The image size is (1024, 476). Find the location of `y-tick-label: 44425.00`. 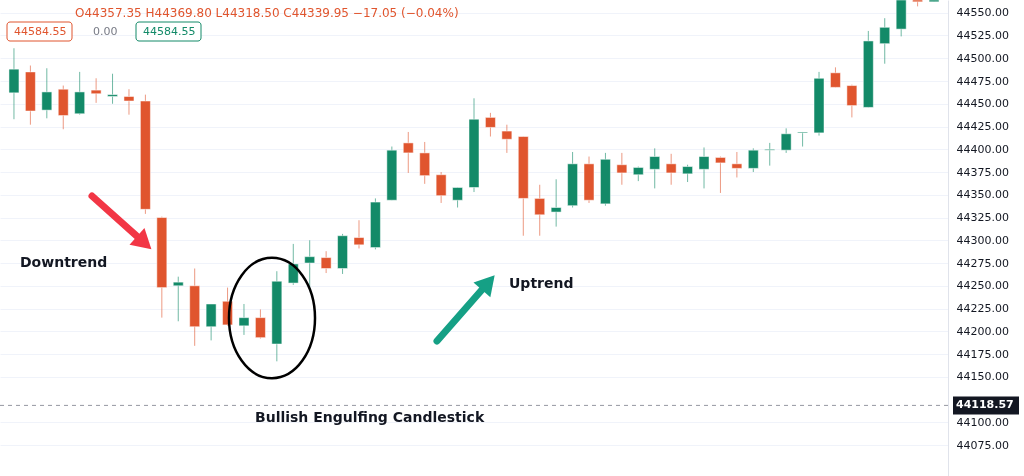

y-tick-label: 44425.00 is located at coordinates (982, 127).